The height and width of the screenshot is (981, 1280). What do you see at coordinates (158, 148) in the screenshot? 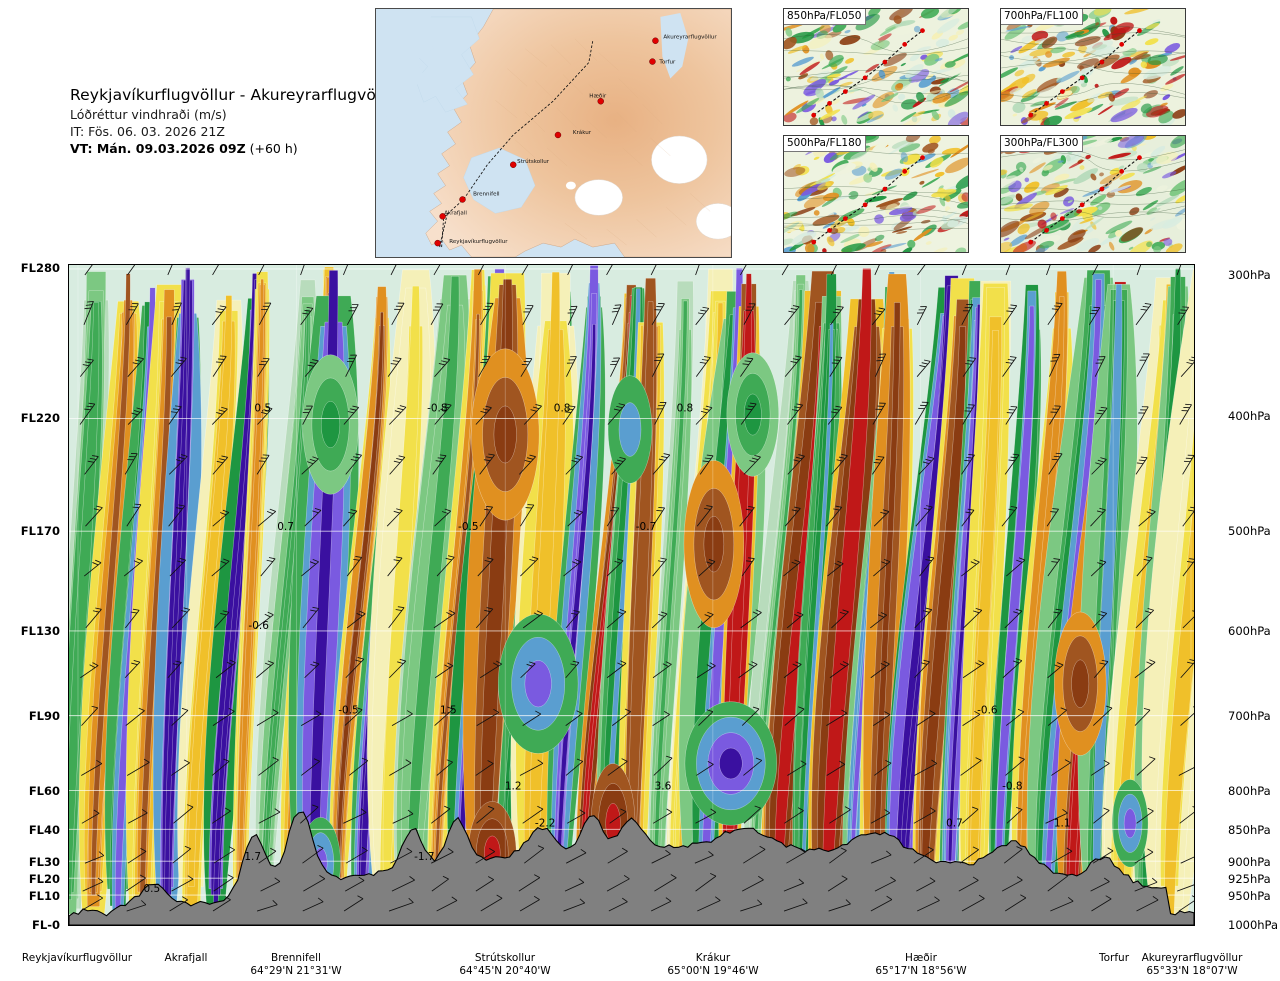
I see `valid-time-value: VT: Mán. 09.03.2026 09Z` at bounding box center [158, 148].